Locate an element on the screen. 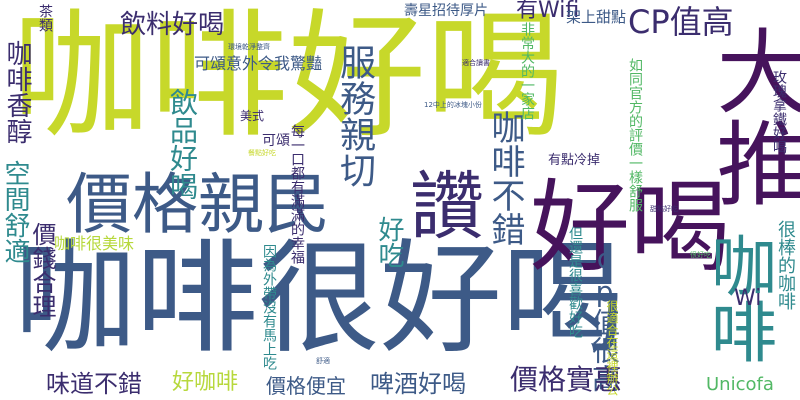  word: Unicofa is located at coordinates (740, 384).